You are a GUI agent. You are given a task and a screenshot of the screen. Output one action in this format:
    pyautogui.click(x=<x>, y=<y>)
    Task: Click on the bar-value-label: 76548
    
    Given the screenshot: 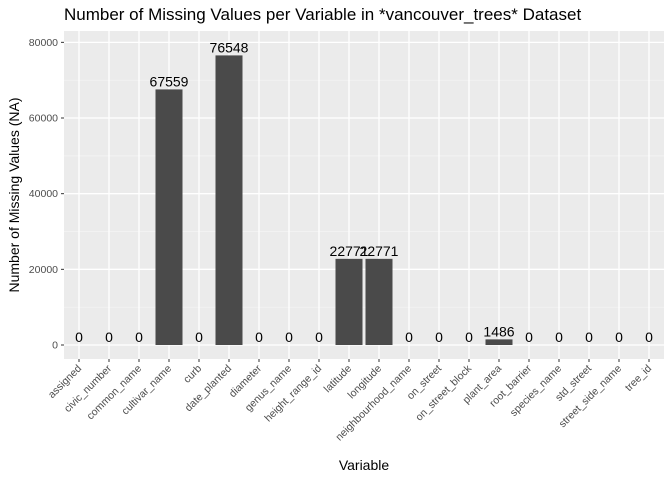 What is the action you would take?
    pyautogui.click(x=229, y=47)
    